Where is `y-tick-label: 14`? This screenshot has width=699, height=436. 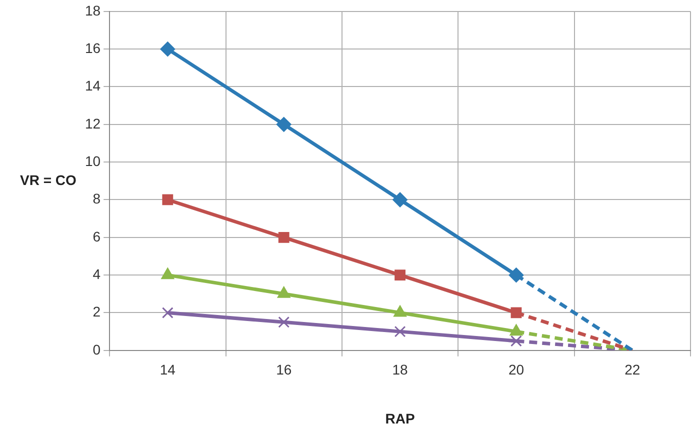 y-tick-label: 14 is located at coordinates (92, 86).